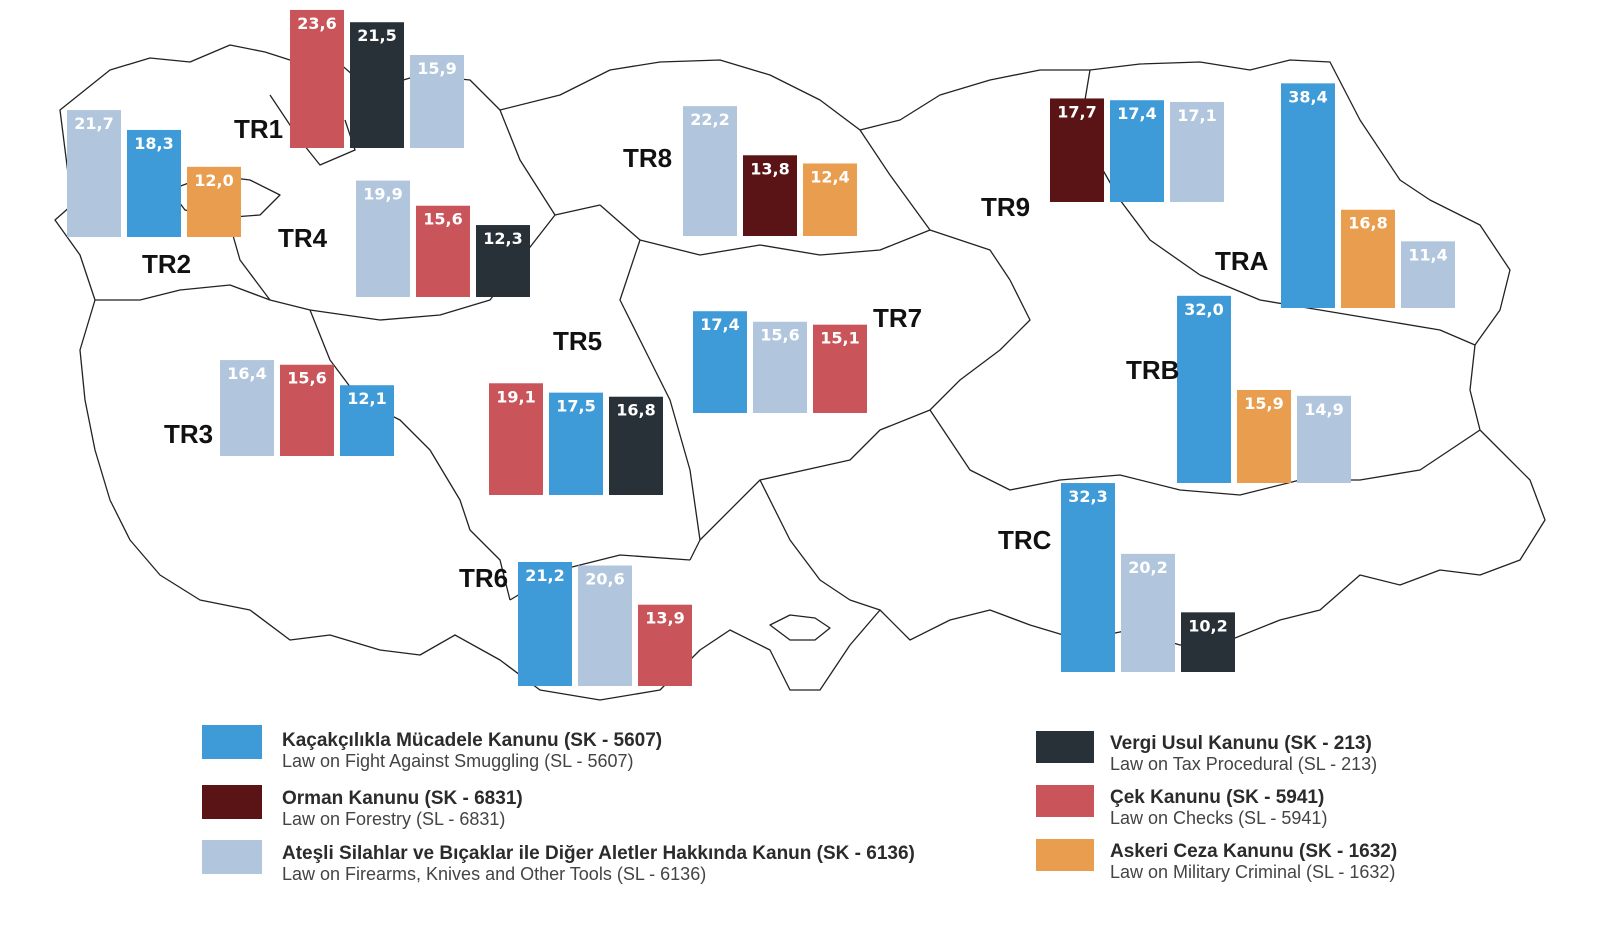 The image size is (1600, 937). I want to click on bar-value-label: 23,6, so click(316, 23).